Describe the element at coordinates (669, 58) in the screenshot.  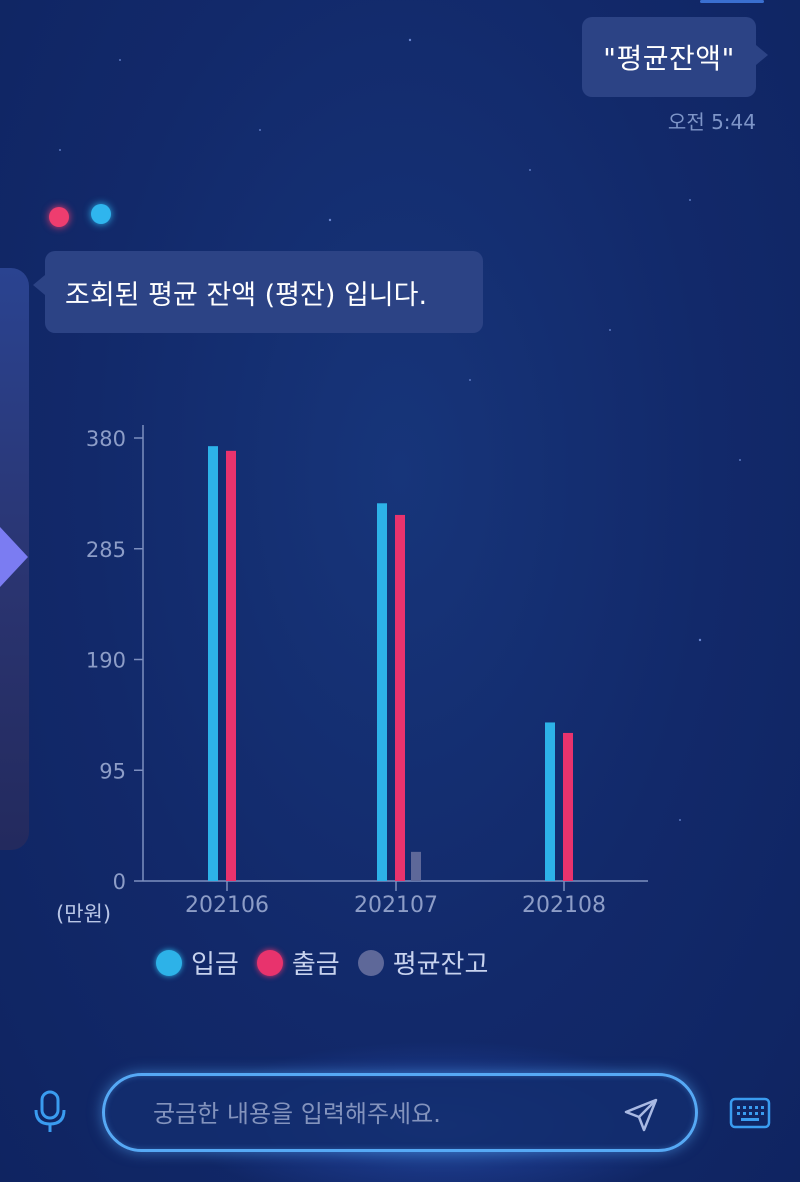
I see `user-message-text: "평균잔액"` at that location.